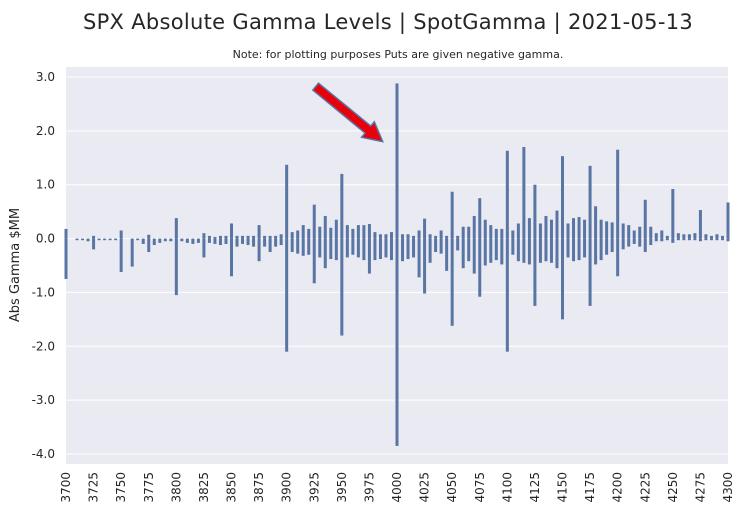 The image size is (748, 518). Describe the element at coordinates (563, 487) in the screenshot. I see `x-tick-label: 4150` at that location.